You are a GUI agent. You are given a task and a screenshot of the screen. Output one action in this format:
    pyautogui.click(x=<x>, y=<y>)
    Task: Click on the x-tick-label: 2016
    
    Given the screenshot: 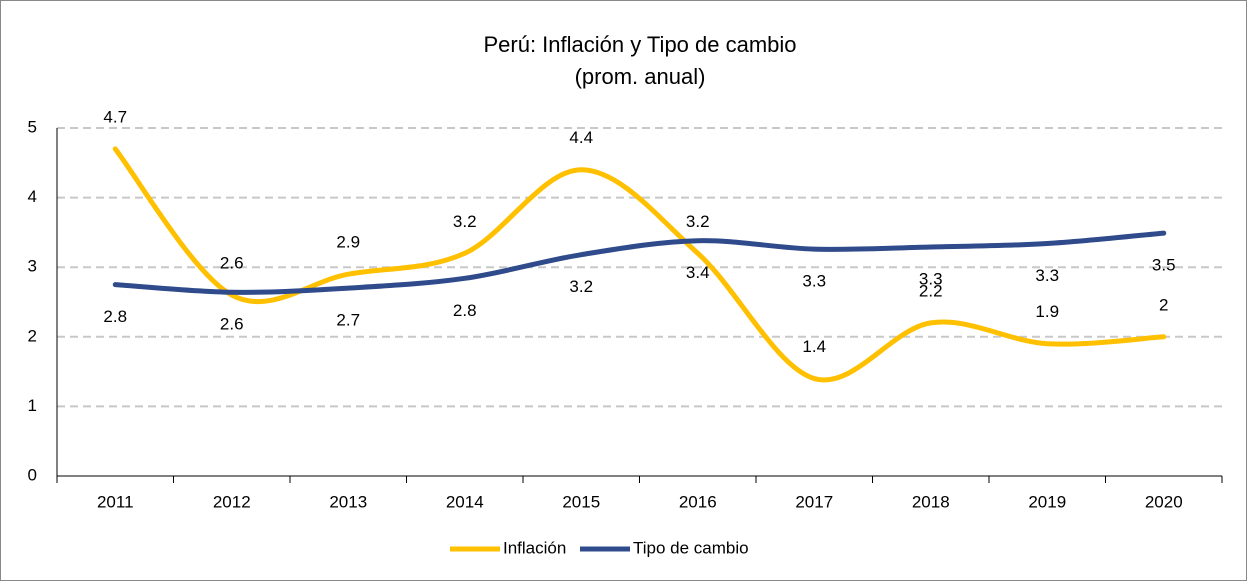 What is the action you would take?
    pyautogui.click(x=698, y=501)
    